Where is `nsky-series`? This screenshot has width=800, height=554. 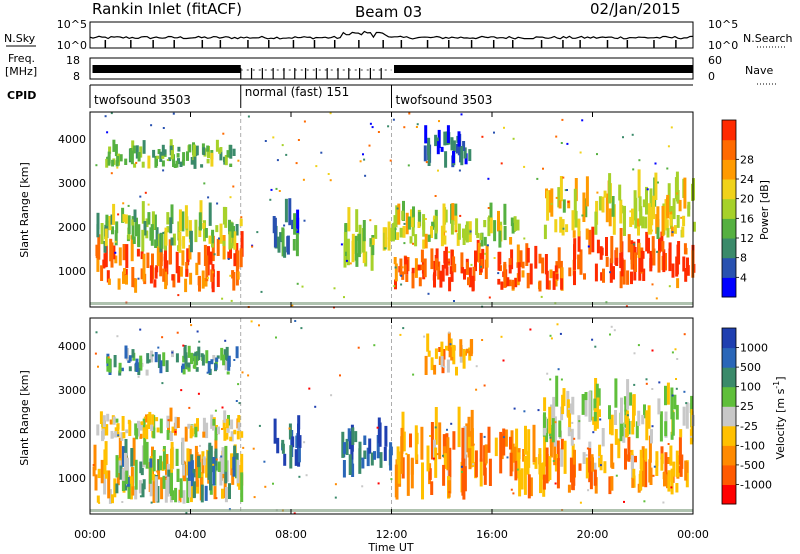
nsky-series is located at coordinates (391, 39).